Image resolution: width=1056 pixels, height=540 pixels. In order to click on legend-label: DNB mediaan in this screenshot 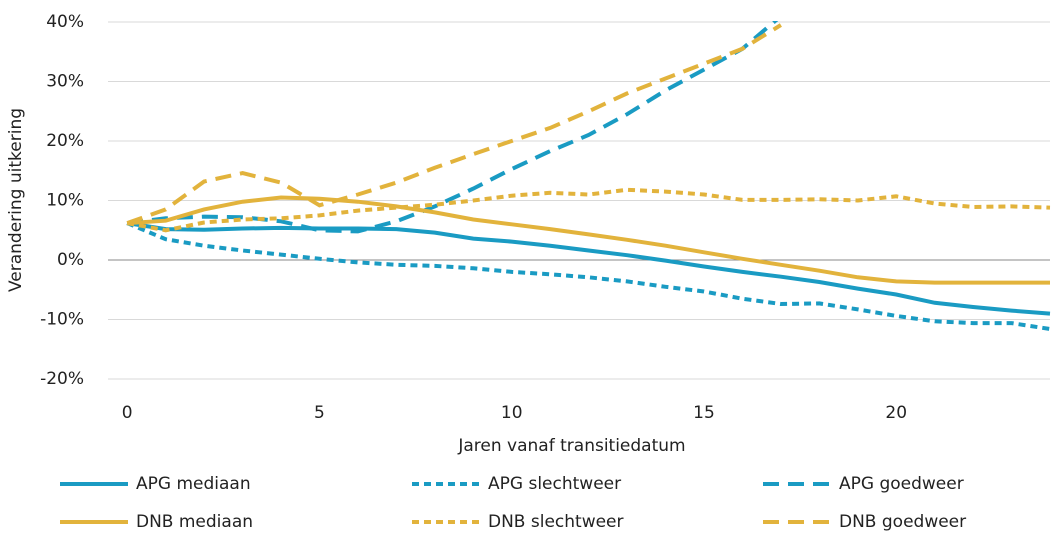, I will do `click(194, 522)`.